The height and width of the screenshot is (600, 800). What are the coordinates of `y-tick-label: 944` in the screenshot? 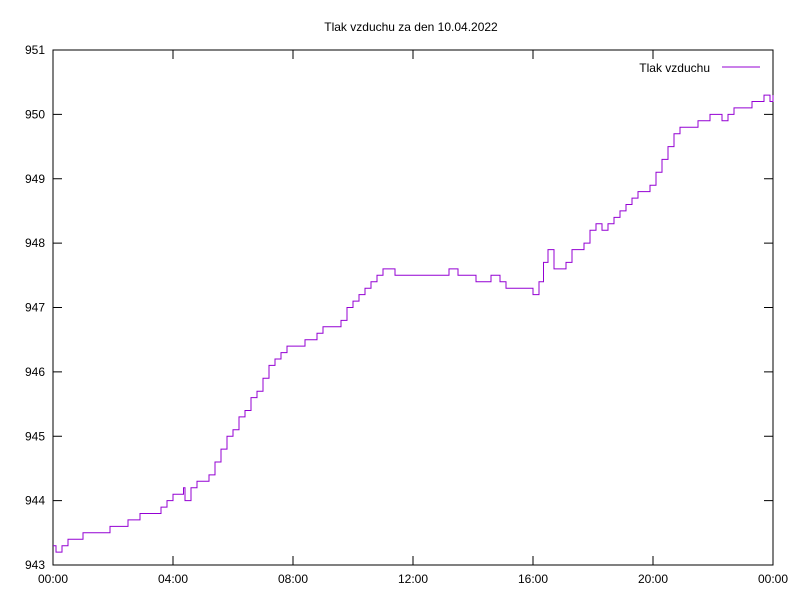 It's located at (35, 501).